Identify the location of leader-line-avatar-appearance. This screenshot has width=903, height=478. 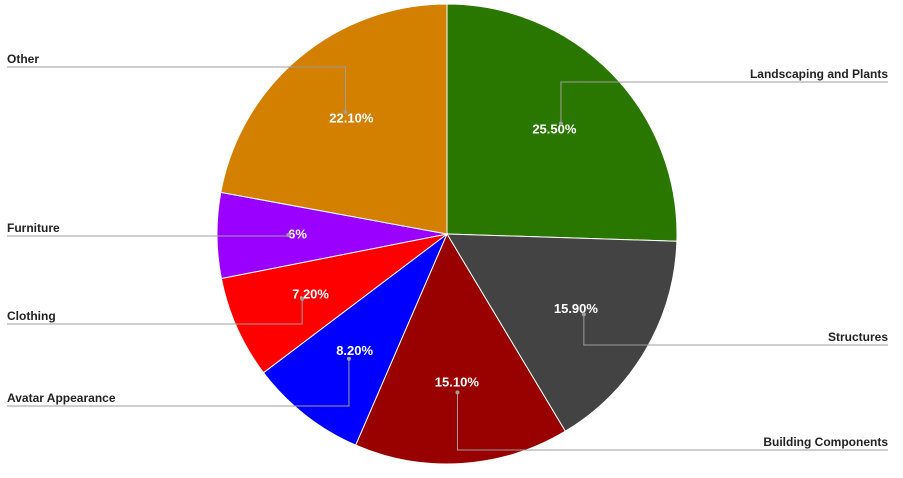
(178, 382).